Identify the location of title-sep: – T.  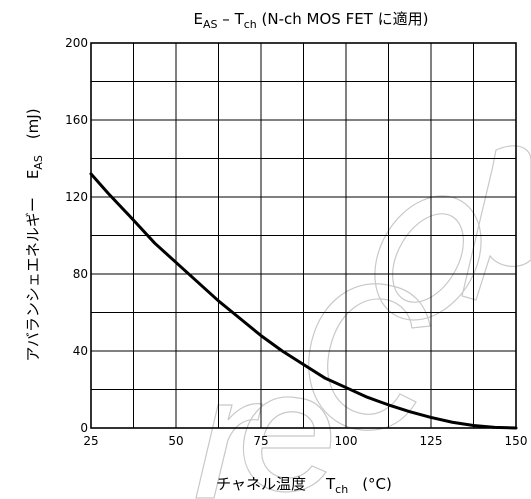
(231, 19).